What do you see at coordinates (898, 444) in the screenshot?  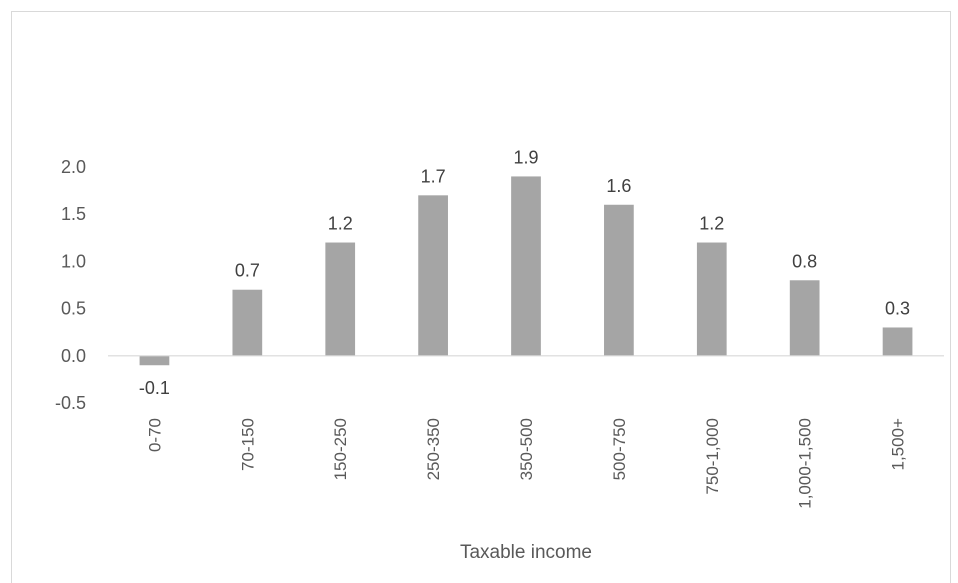 I see `x-tick-label: 1,500+` at bounding box center [898, 444].